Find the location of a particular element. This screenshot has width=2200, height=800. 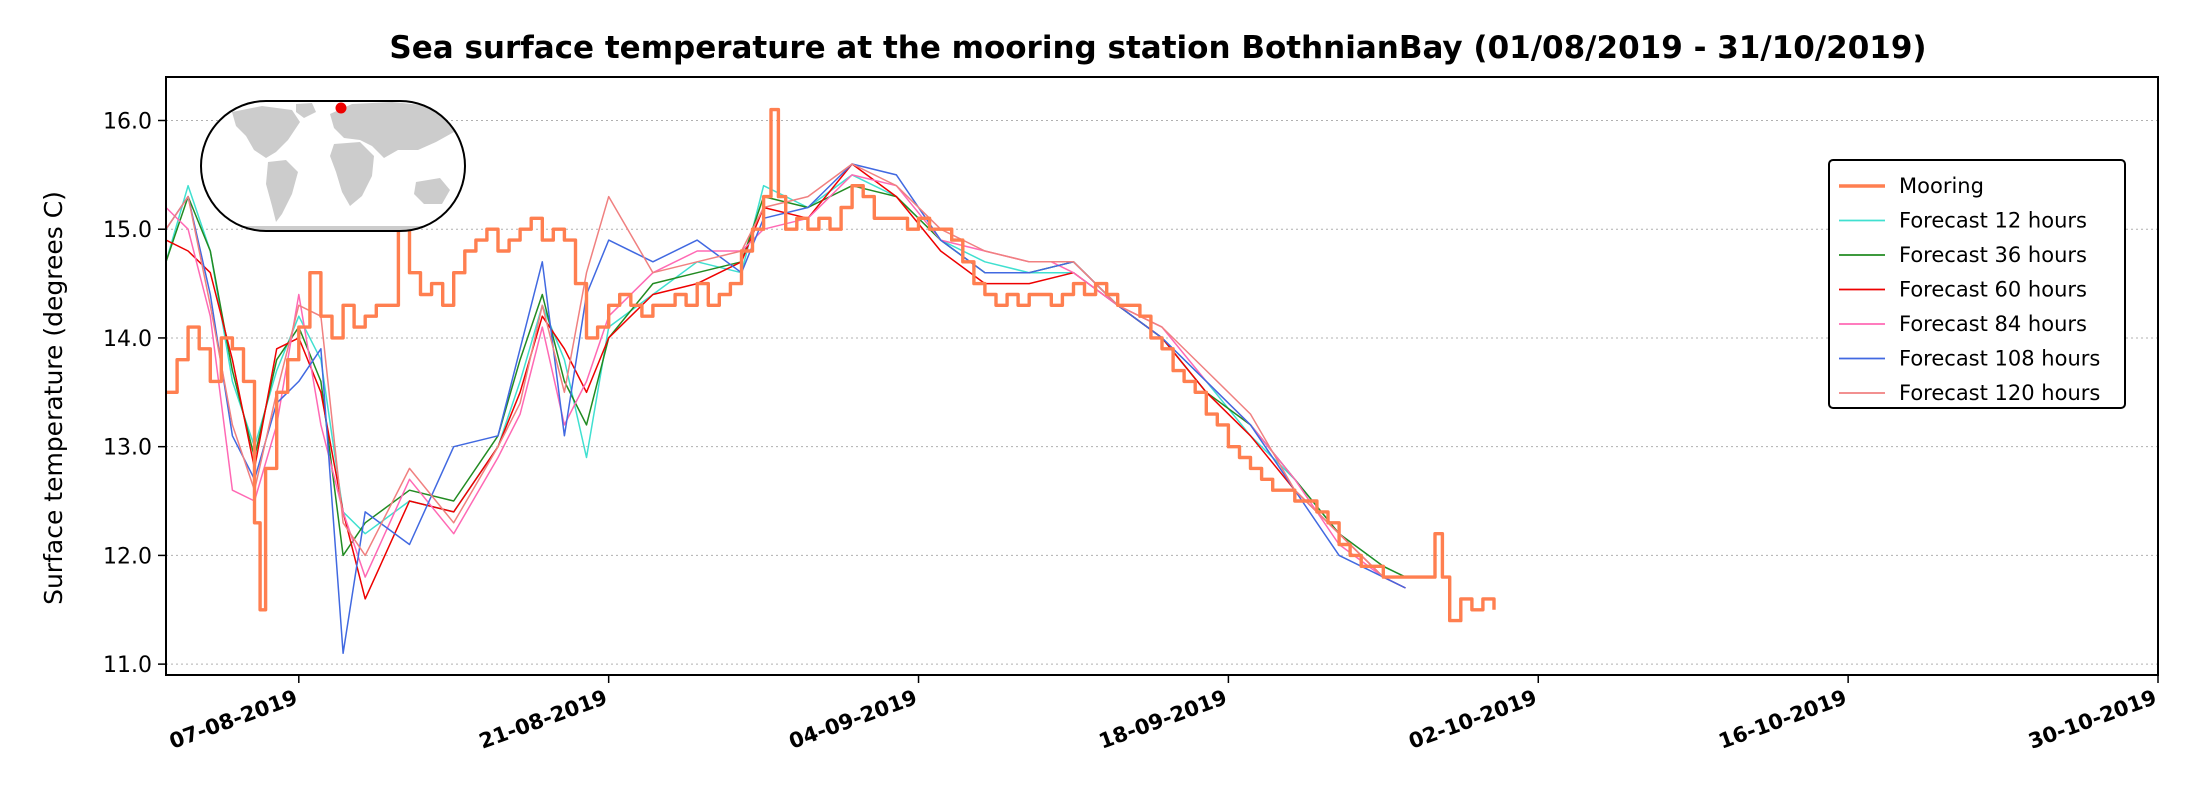

south-america-shape is located at coordinates (282, 191).